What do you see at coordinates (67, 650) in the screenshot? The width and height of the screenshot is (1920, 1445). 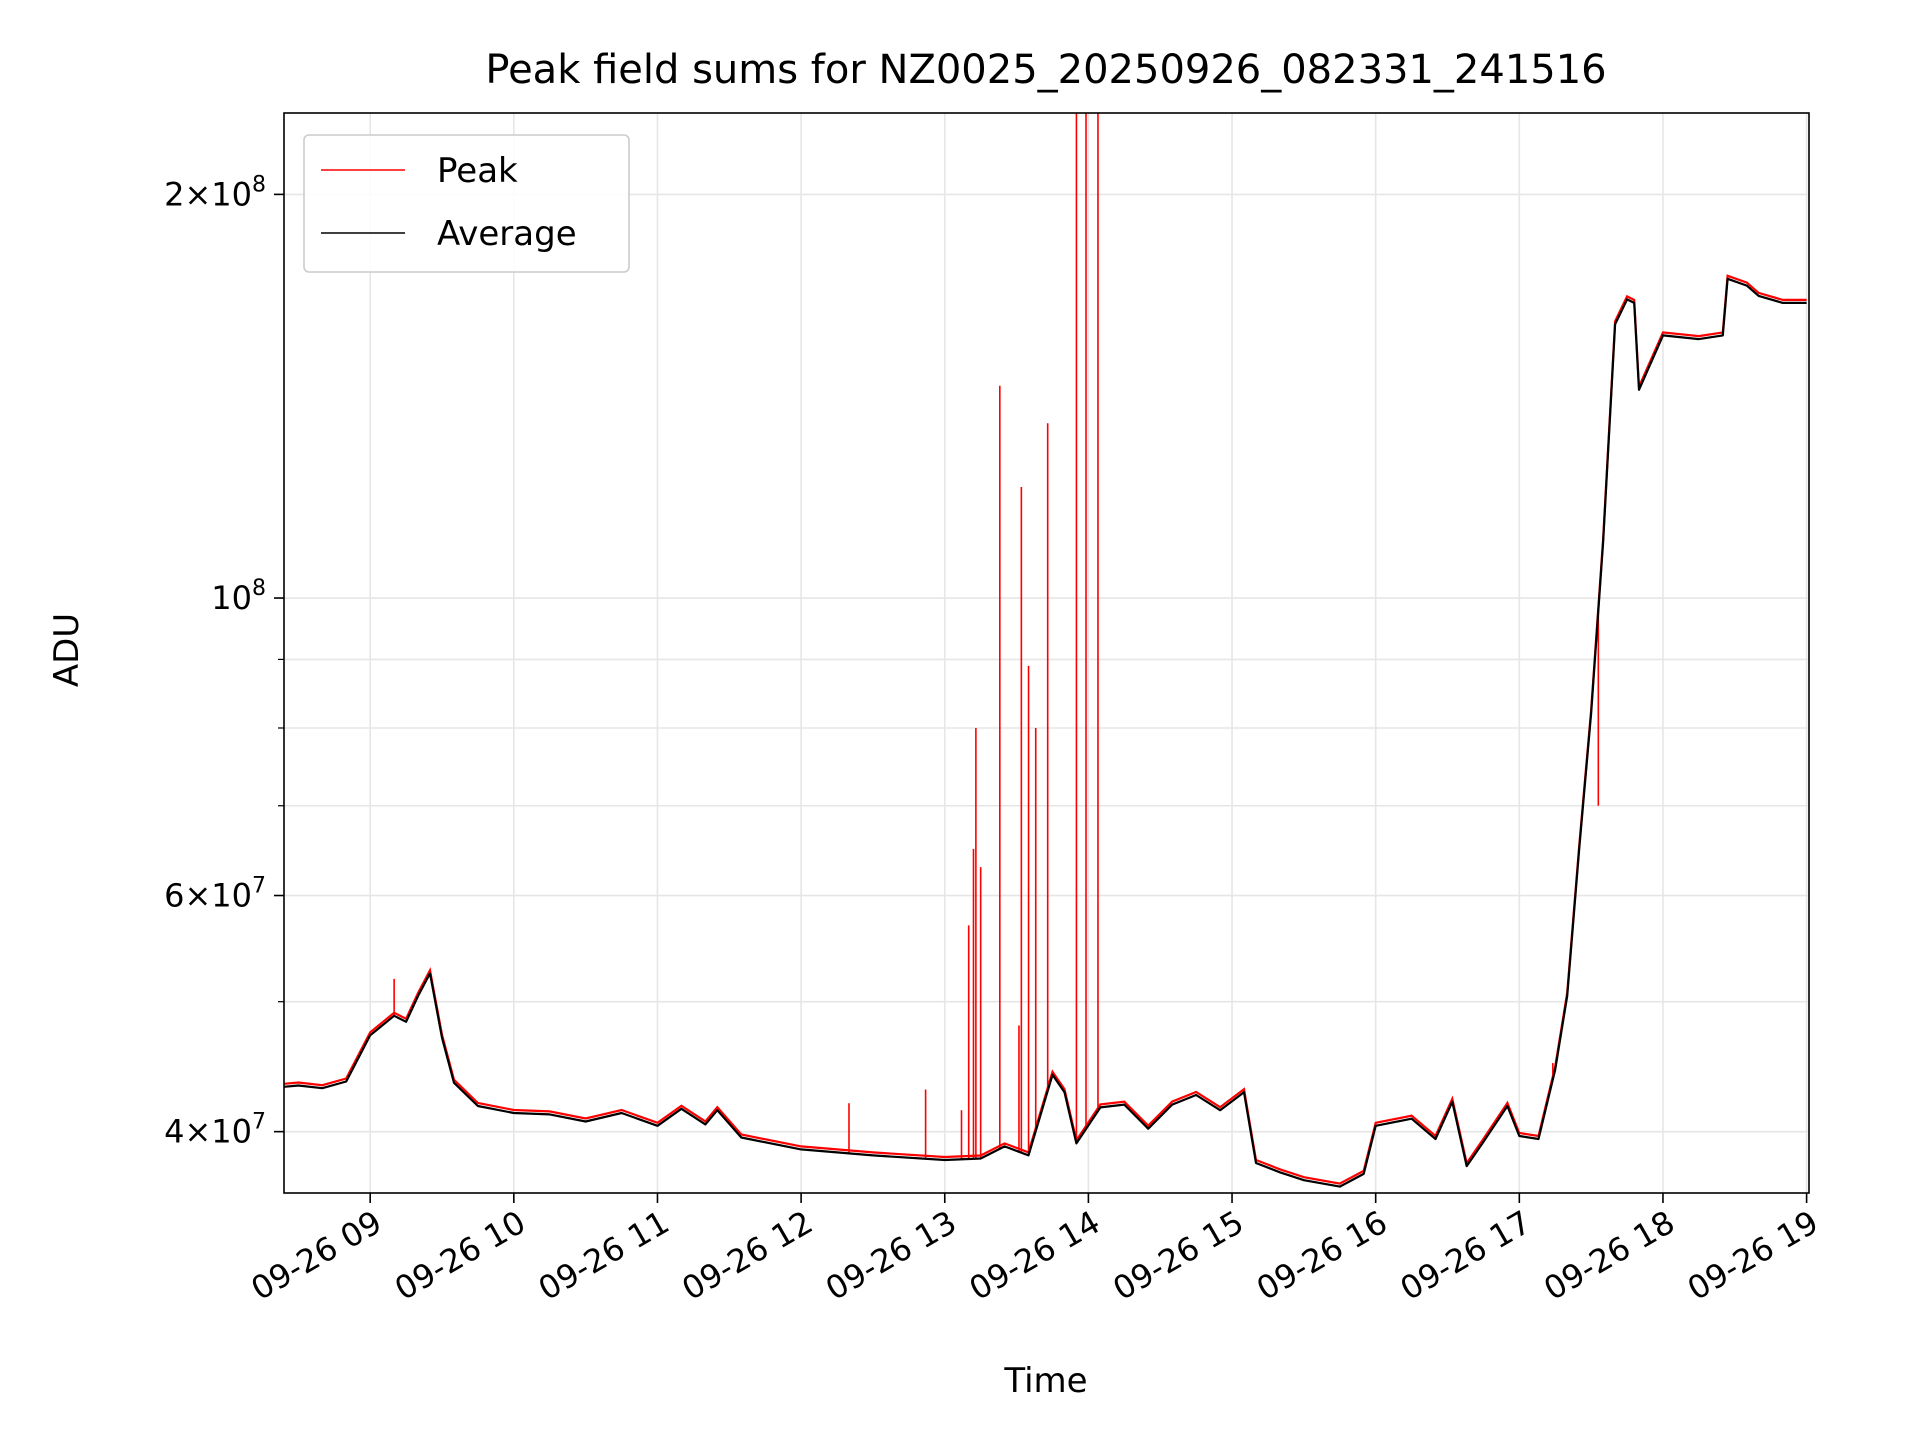 I see `y-axis-label: ADU` at bounding box center [67, 650].